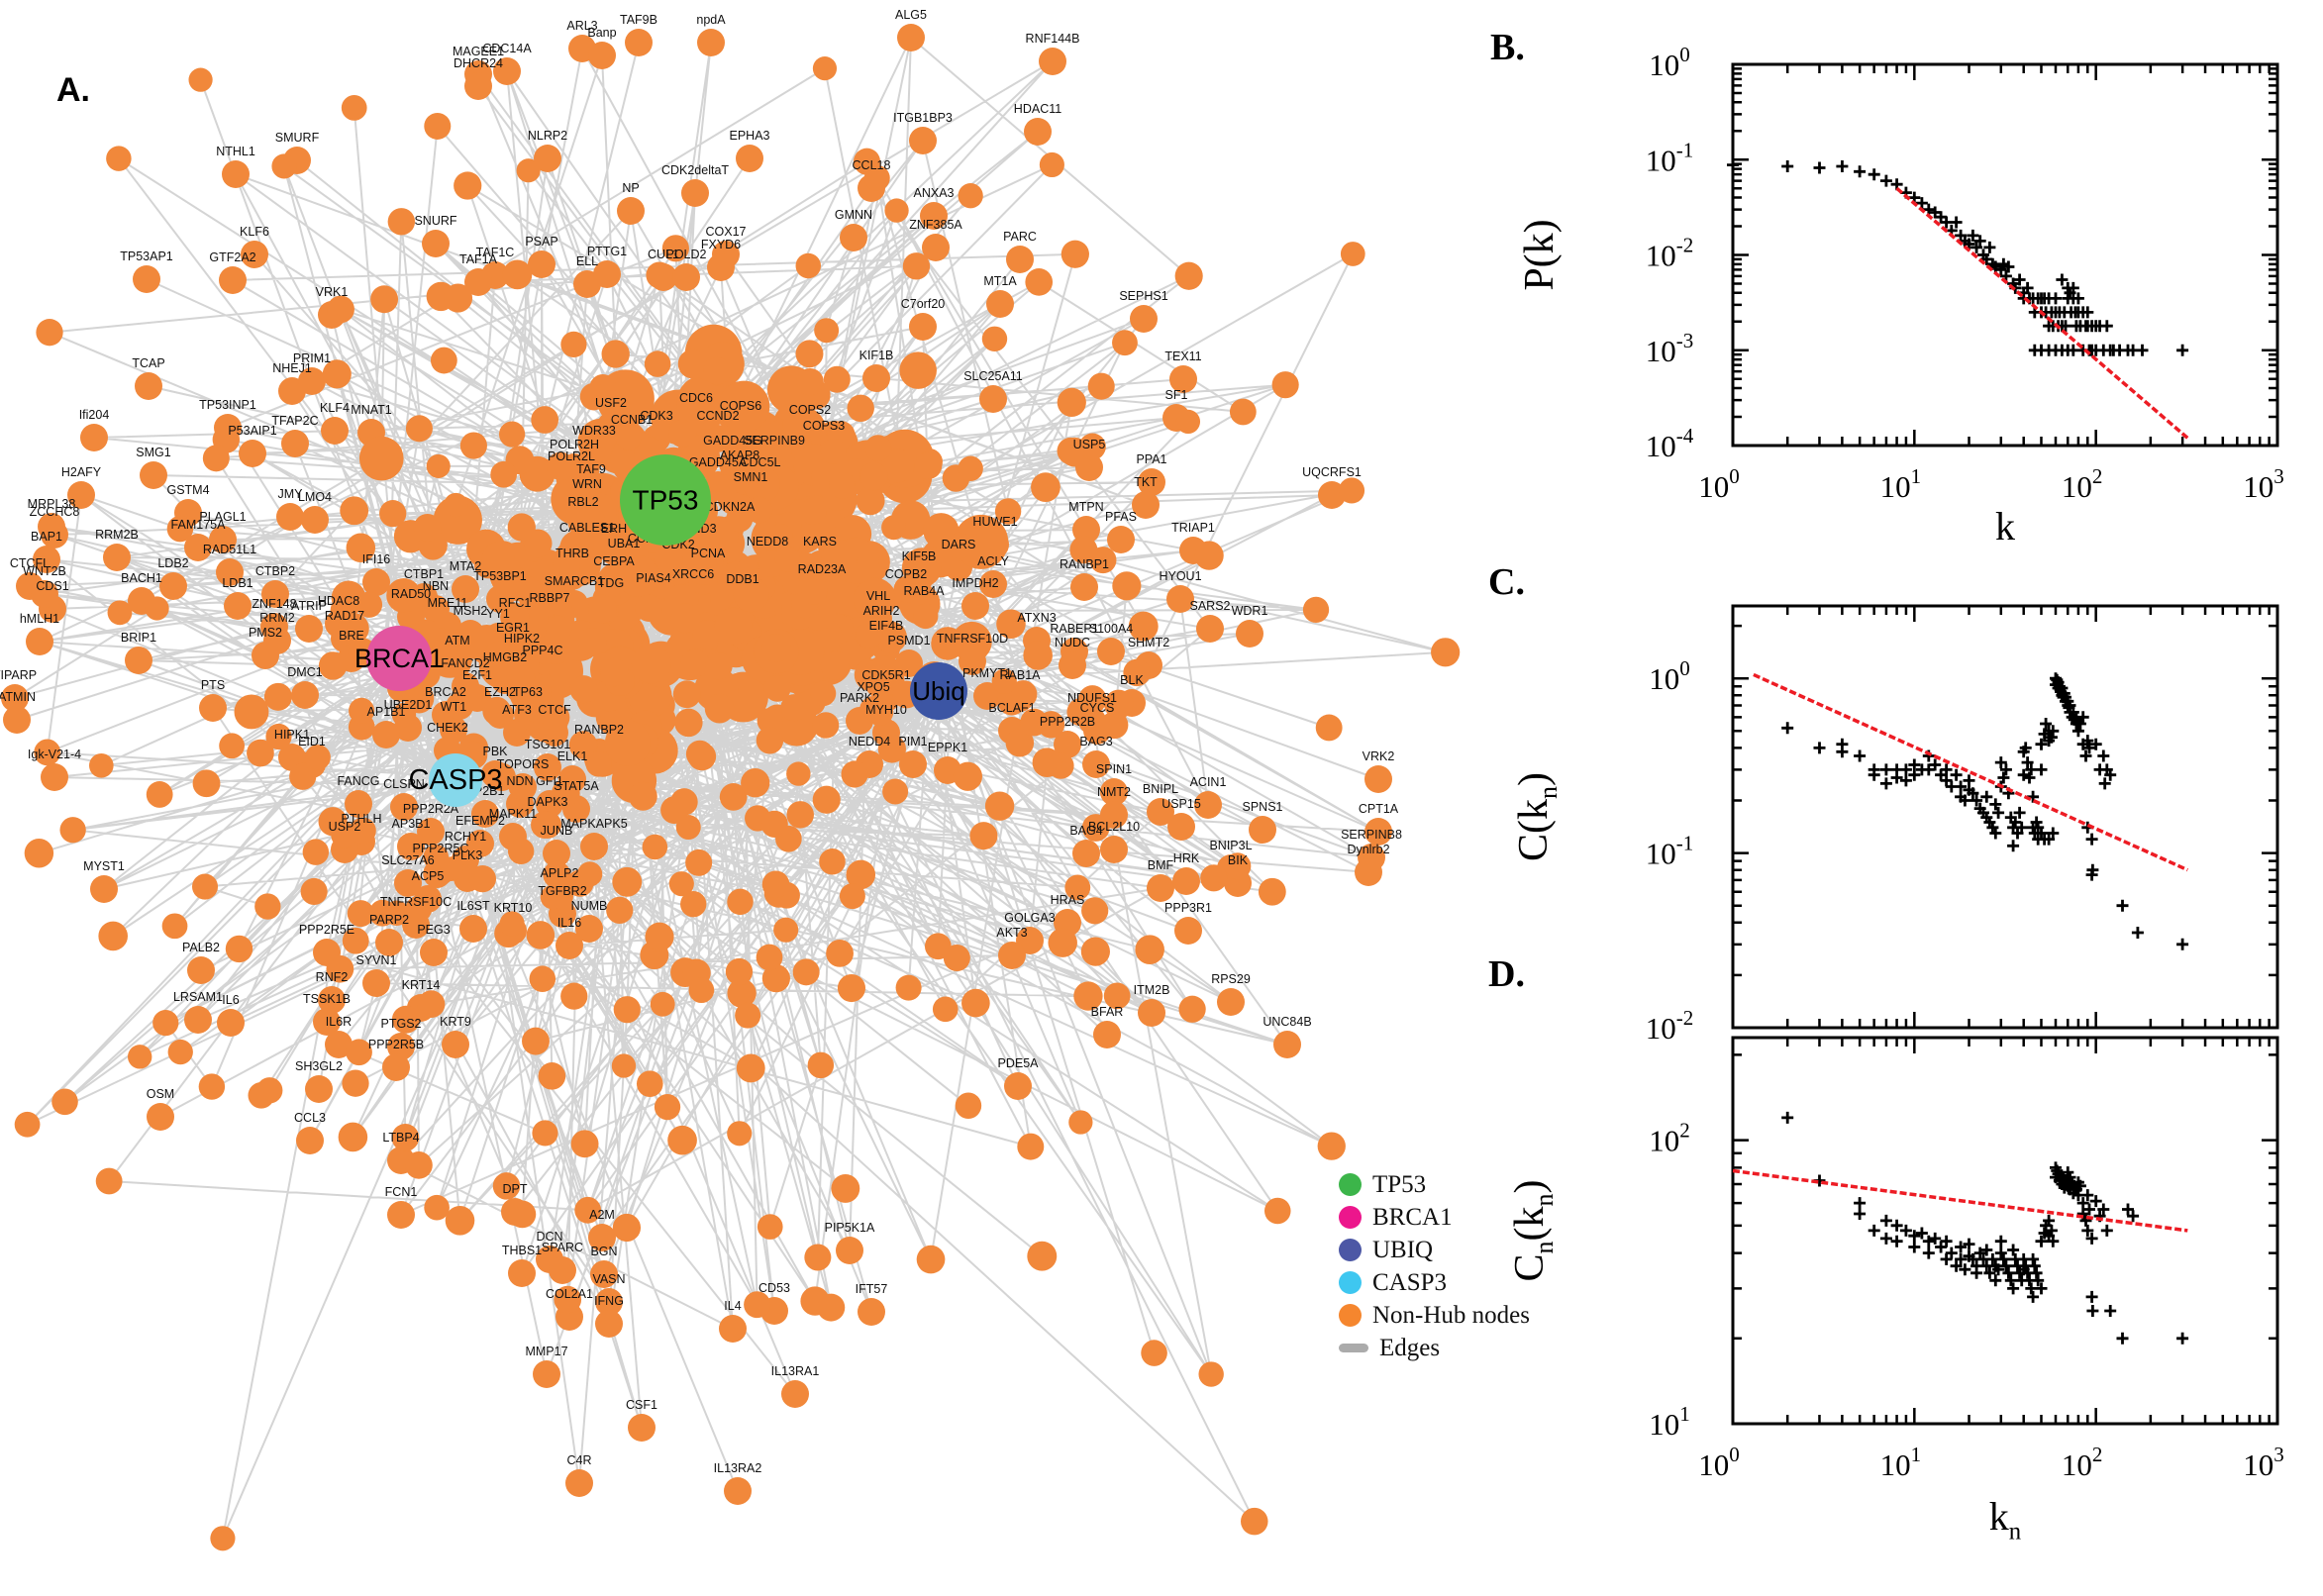 The width and height of the screenshot is (2323, 1596). Describe the element at coordinates (696, 398) in the screenshot. I see `svg-text: CDC6` at that location.